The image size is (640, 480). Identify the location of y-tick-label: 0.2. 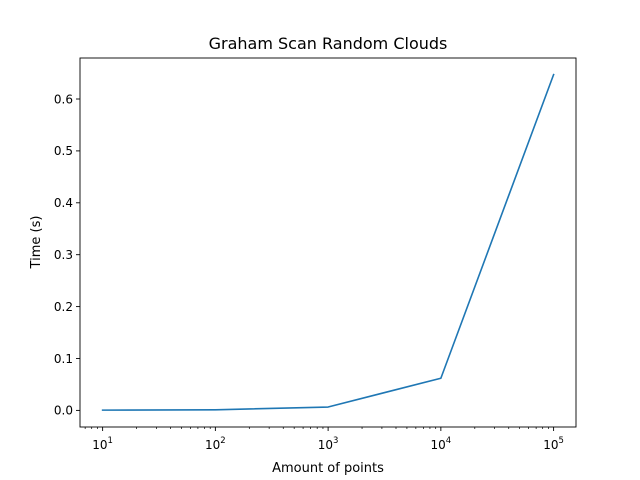
(63, 307).